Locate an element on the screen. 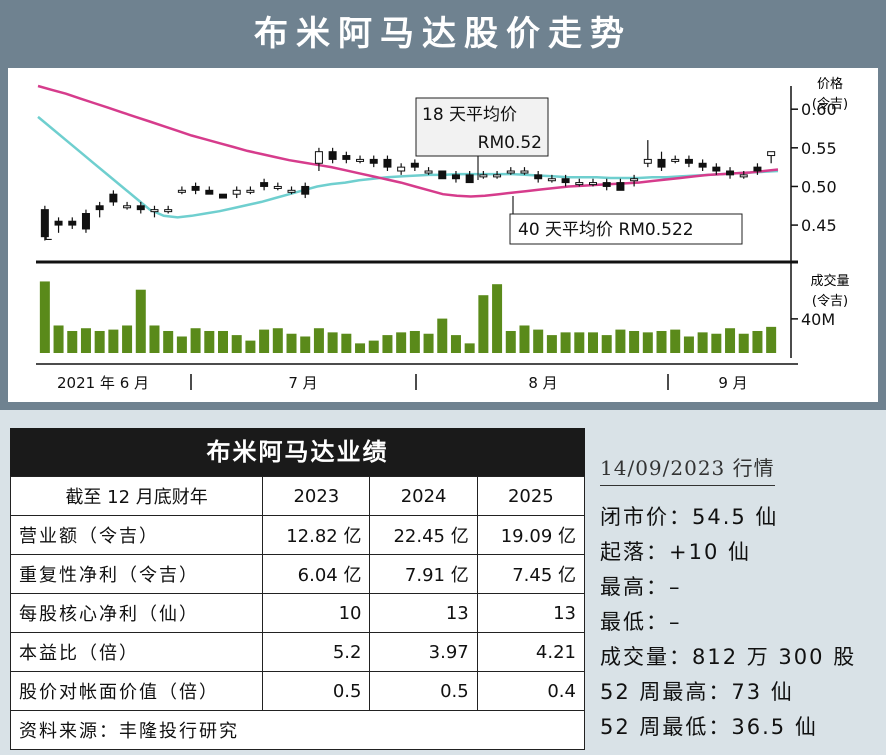 The image size is (886, 755). row-value: 10 is located at coordinates (316, 613).